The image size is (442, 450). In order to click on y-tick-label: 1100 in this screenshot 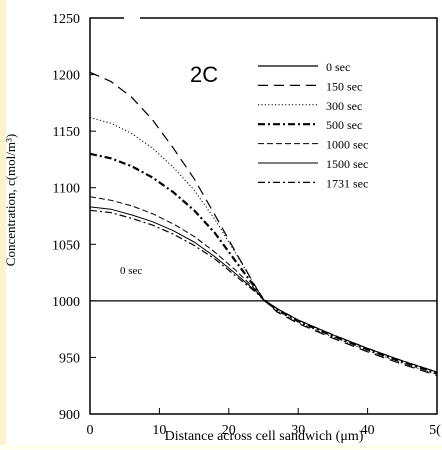, I will do `click(66, 189)`.